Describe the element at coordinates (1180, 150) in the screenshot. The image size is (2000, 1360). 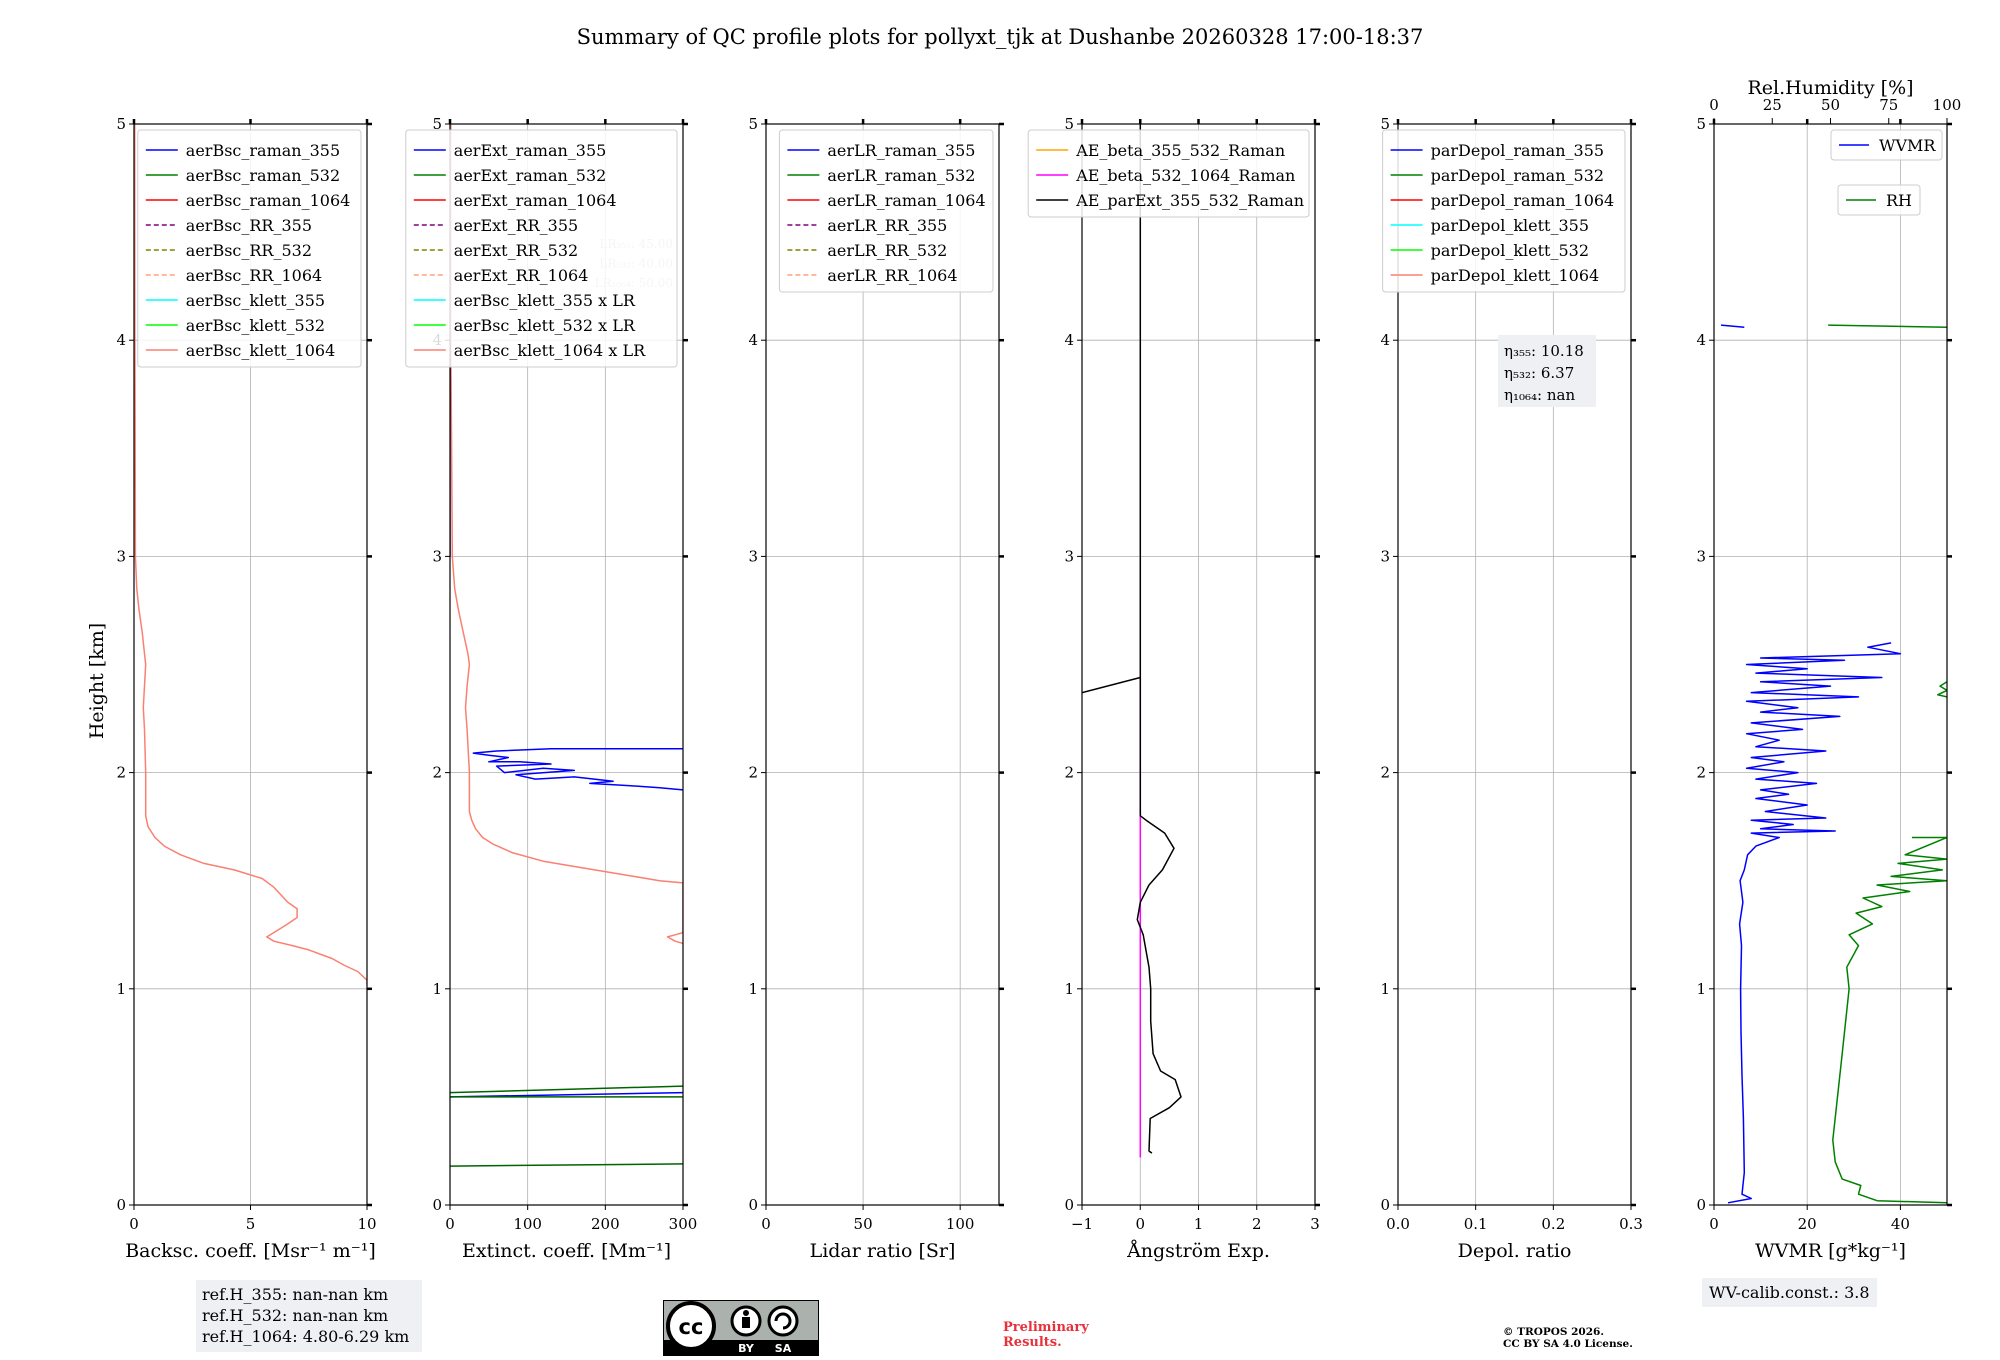
I see `legend-label: AE_beta_355_532_Raman` at that location.